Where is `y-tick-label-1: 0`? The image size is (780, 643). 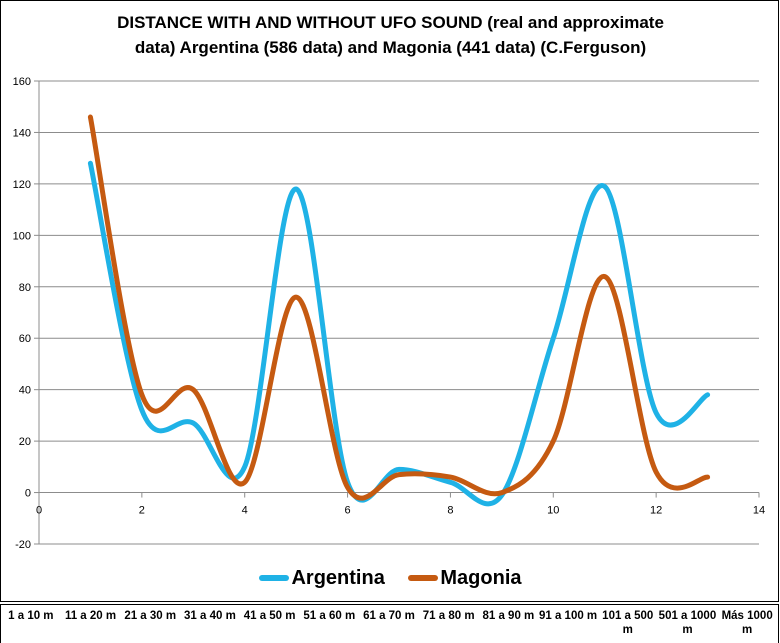 y-tick-label-1: 0 is located at coordinates (28, 494).